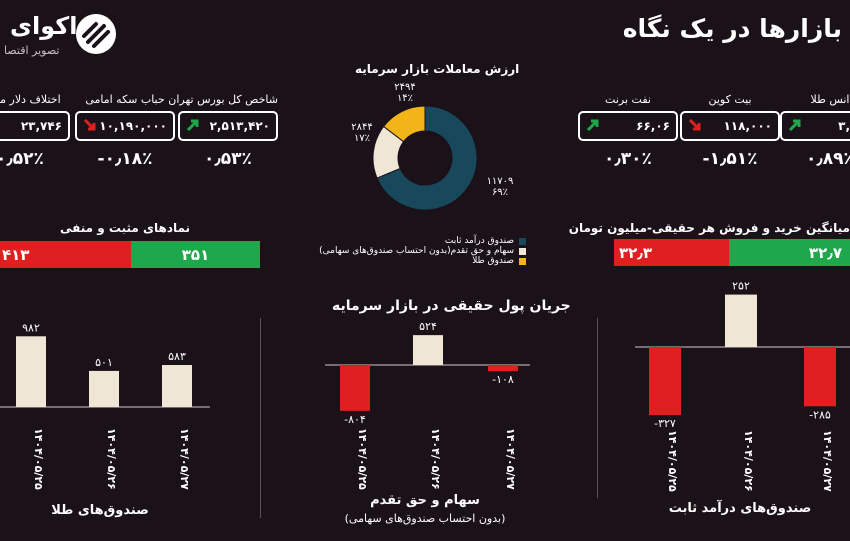 This screenshot has height=541, width=850. Describe the element at coordinates (820, 414) in the screenshot. I see `bar-value-label: -۲۸۵` at that location.